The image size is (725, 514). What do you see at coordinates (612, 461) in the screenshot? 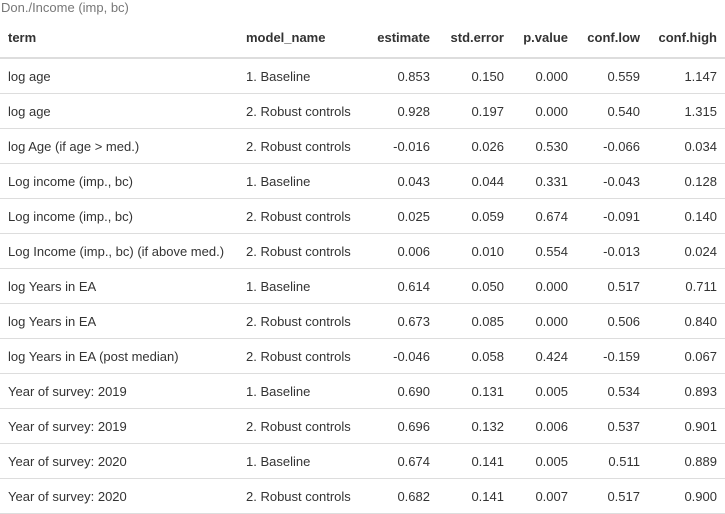
I see `cell-conf-low: 0.511` at bounding box center [612, 461].